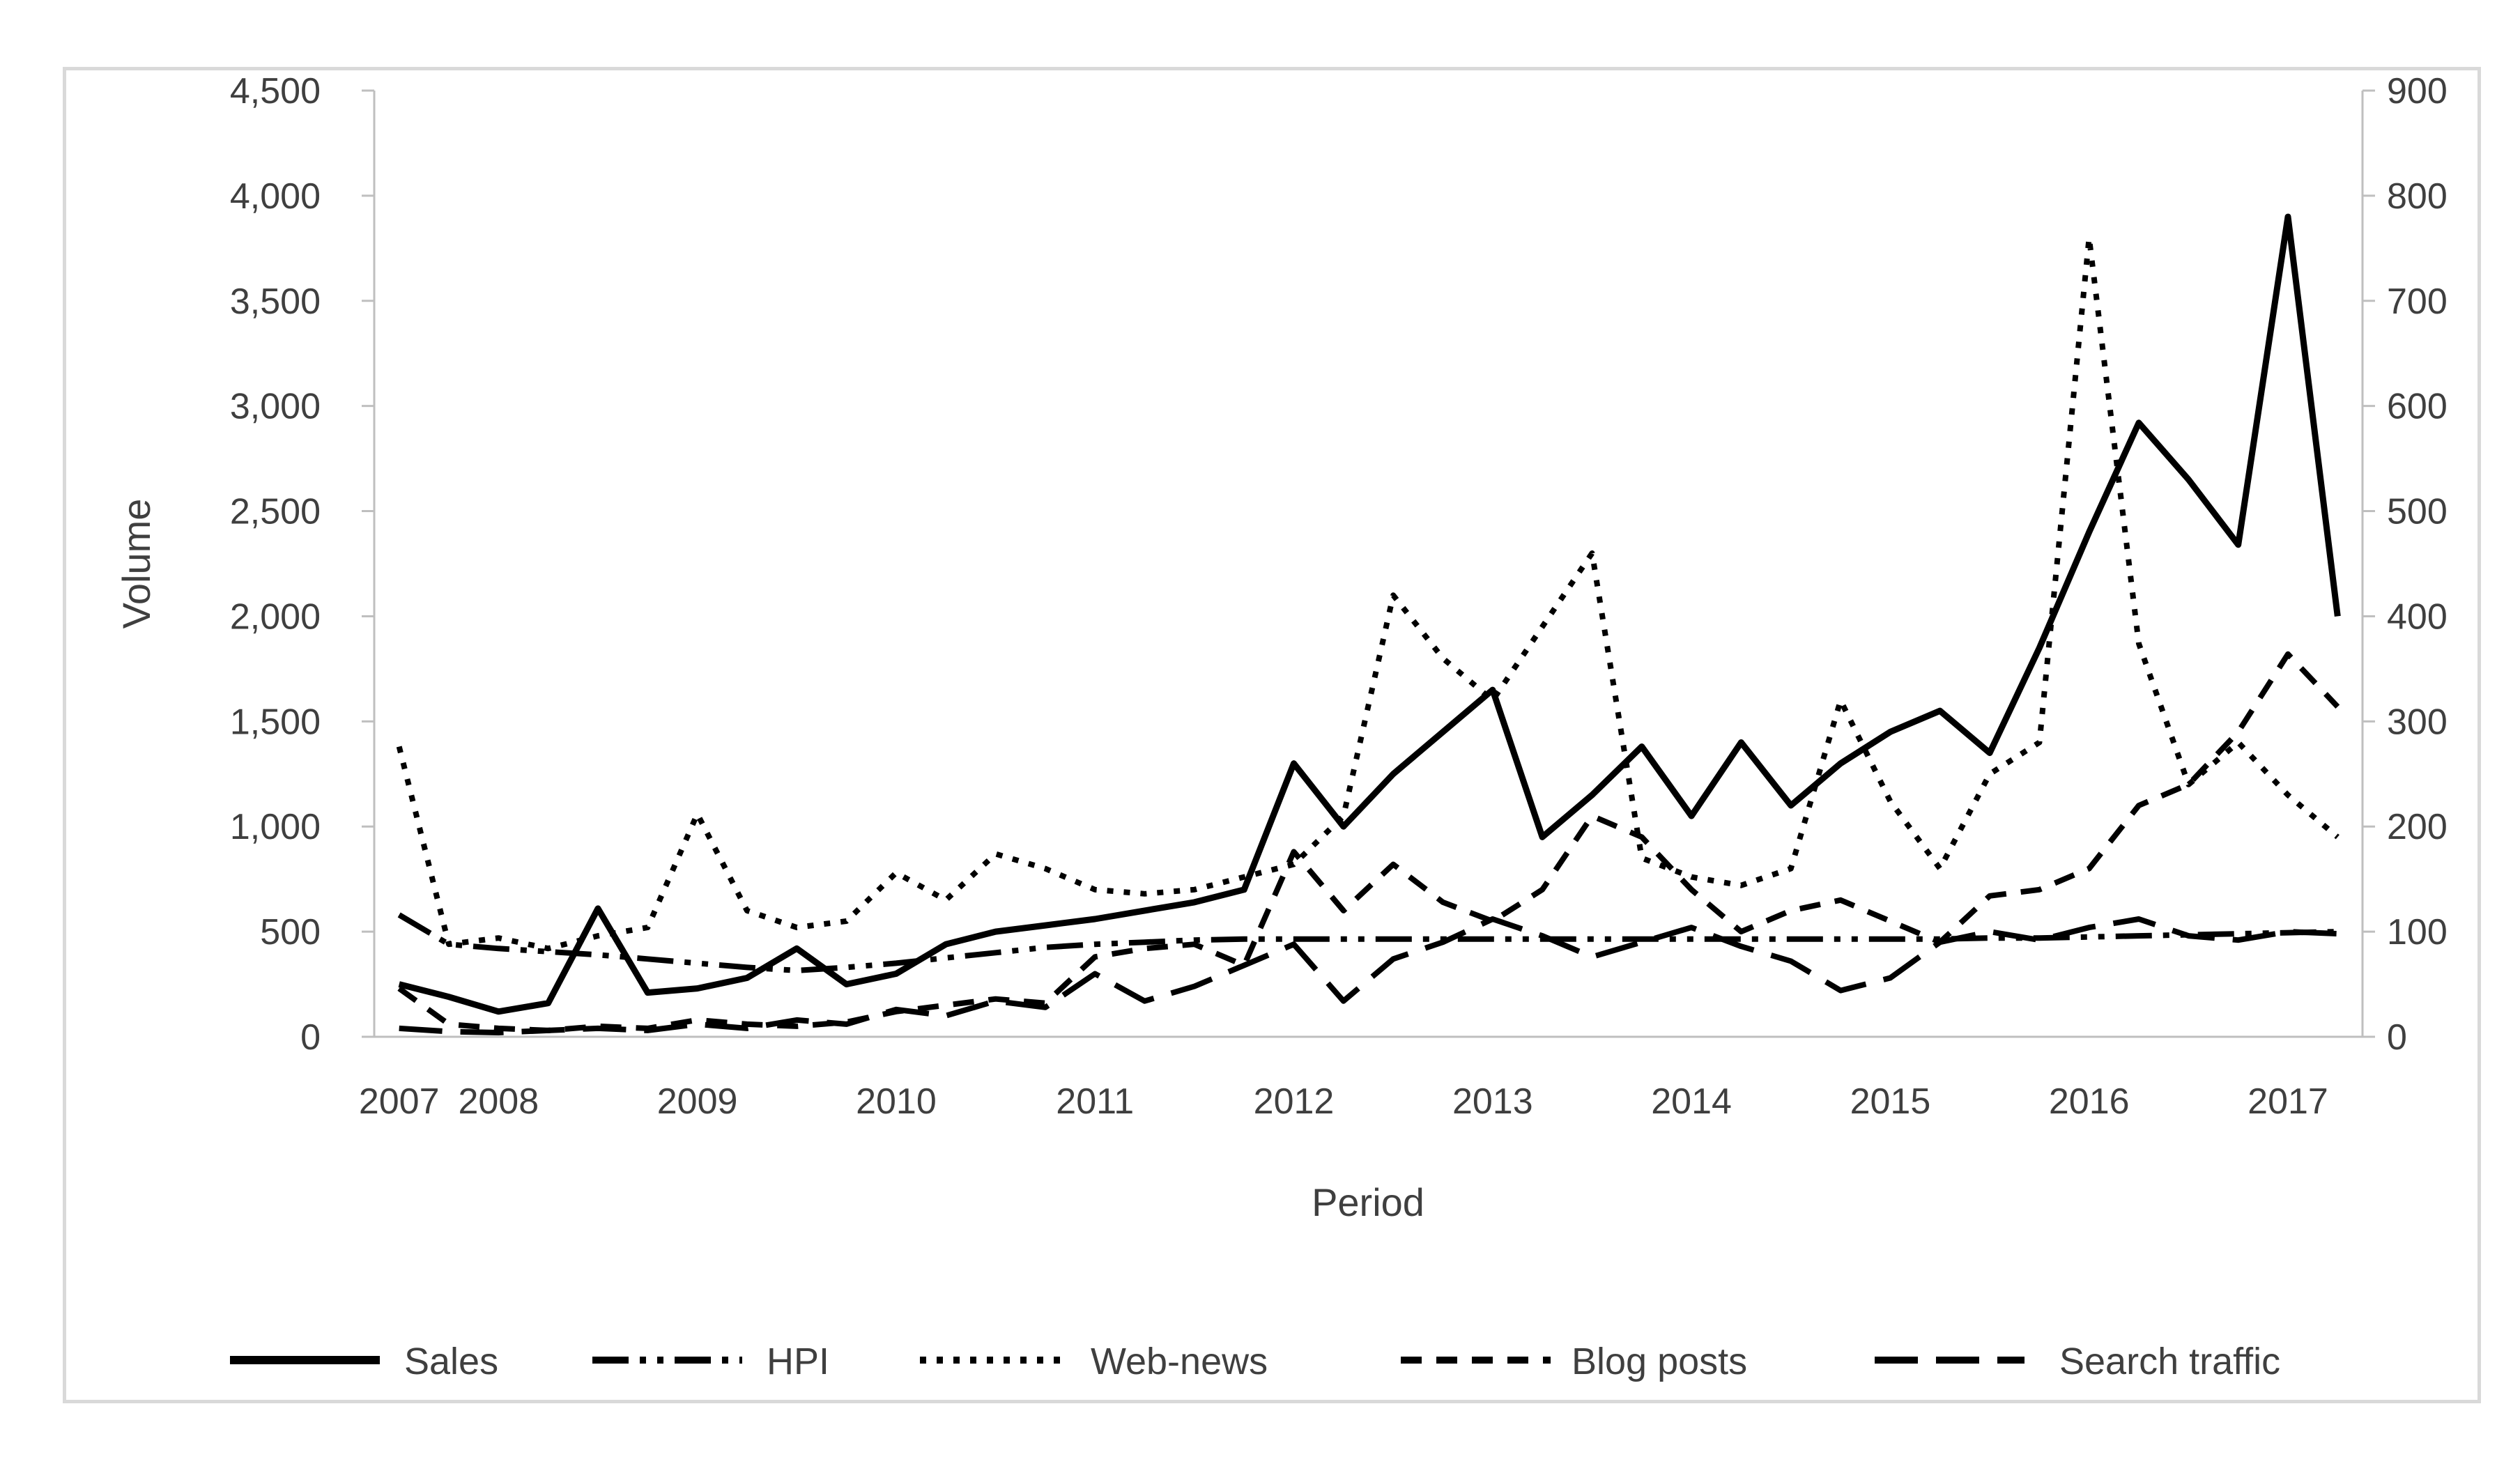 Image resolution: width=2520 pixels, height=1466 pixels. What do you see at coordinates (1368, 975) in the screenshot?
I see `series-line-search-traffic` at bounding box center [1368, 975].